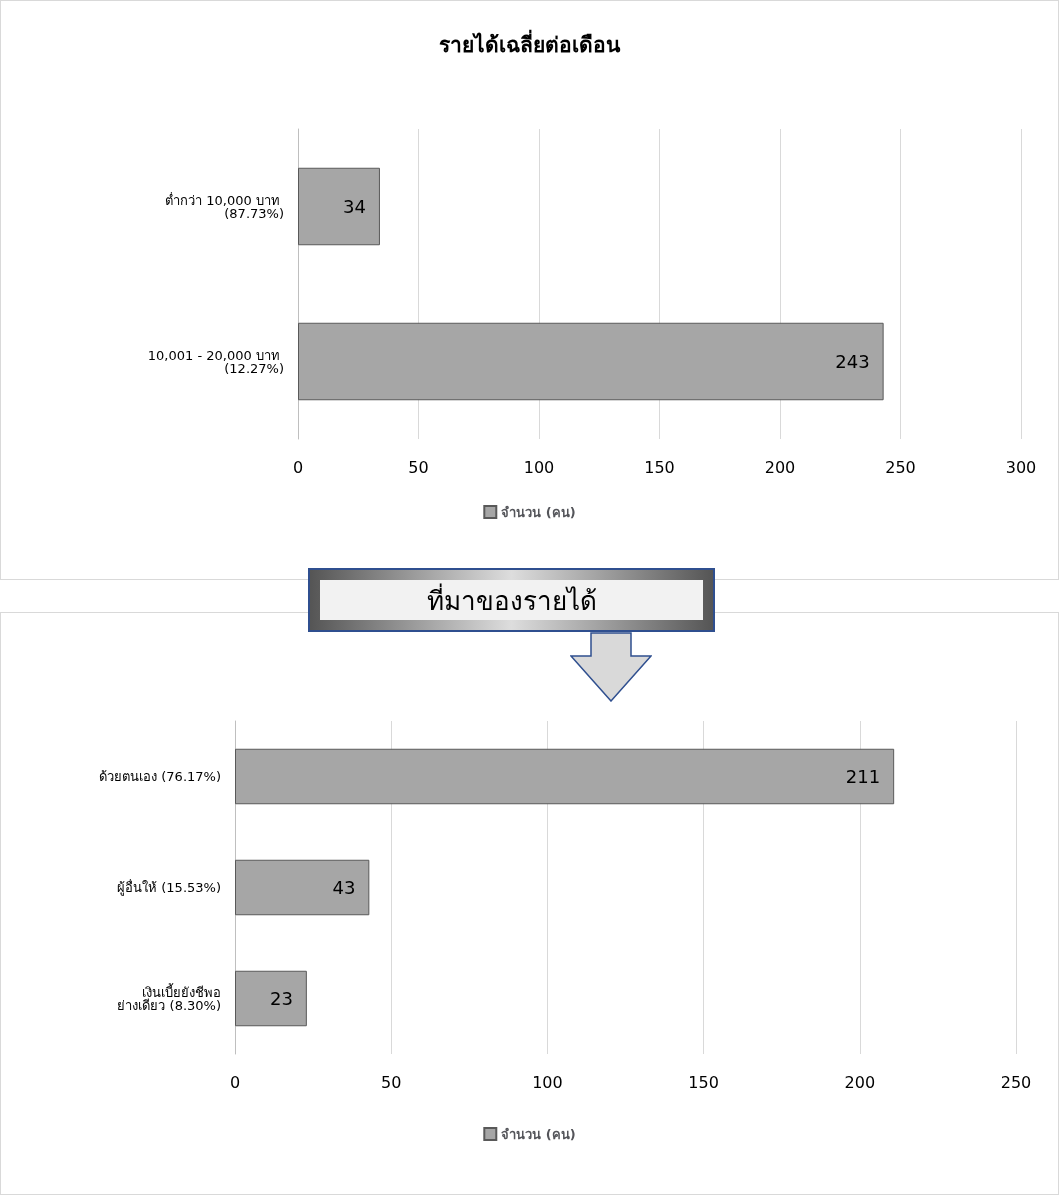  Describe the element at coordinates (160, 776) in the screenshot. I see `y-tick-label: ด้วยตนเอง (76.17%)` at that location.